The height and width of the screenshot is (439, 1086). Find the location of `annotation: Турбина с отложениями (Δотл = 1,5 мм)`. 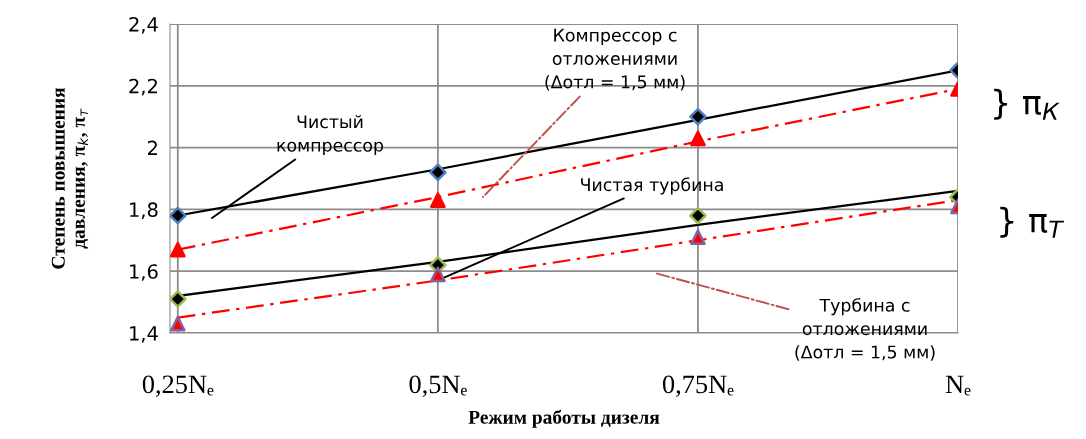

annotation: Турбина с отложениями (Δотл = 1,5 мм) is located at coordinates (865, 329).